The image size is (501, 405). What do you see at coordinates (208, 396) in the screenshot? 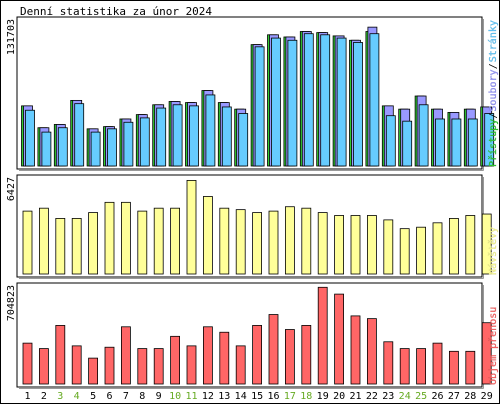
I see `x-tick-label-day-12: 12` at bounding box center [208, 396].